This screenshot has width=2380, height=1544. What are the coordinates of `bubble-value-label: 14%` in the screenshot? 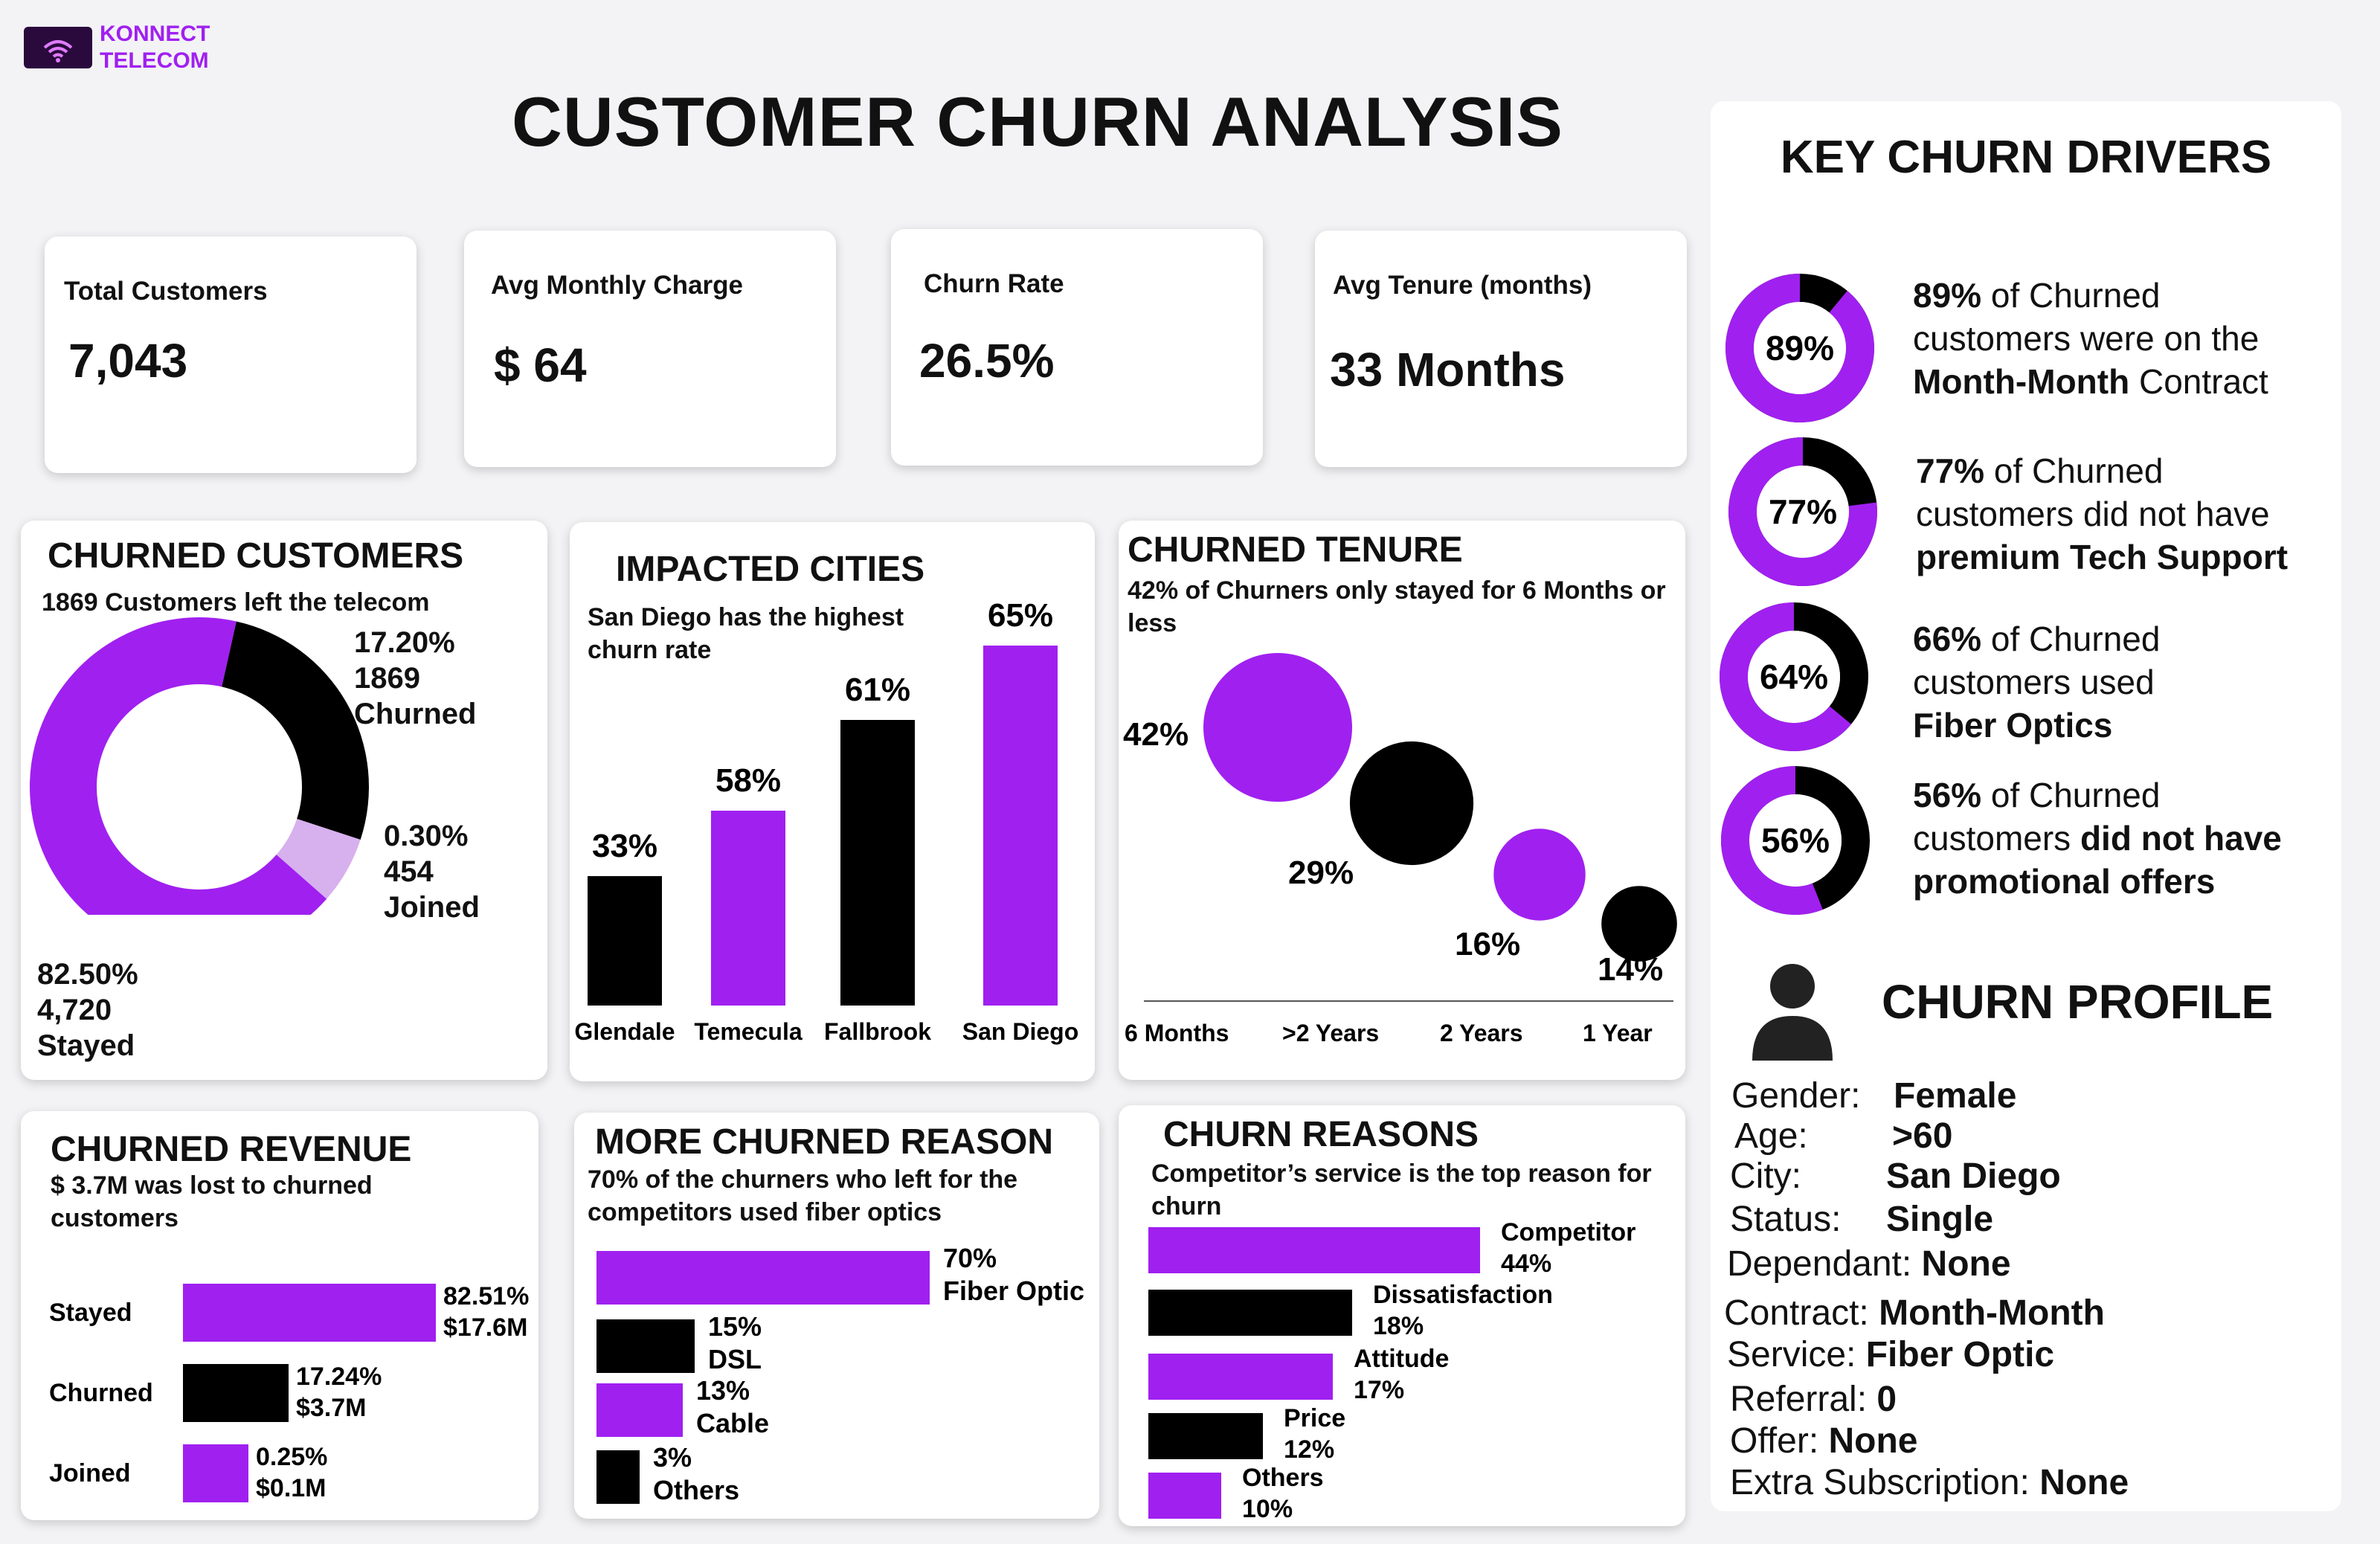 It's located at (1631, 969).